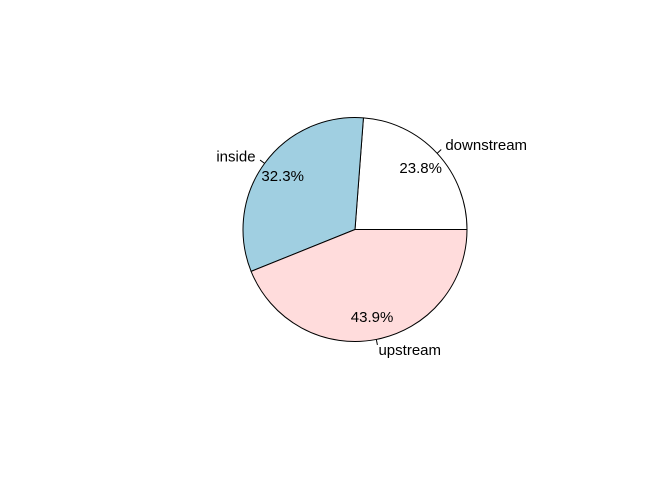  What do you see at coordinates (439, 151) in the screenshot?
I see `label-tick-downstream` at bounding box center [439, 151].